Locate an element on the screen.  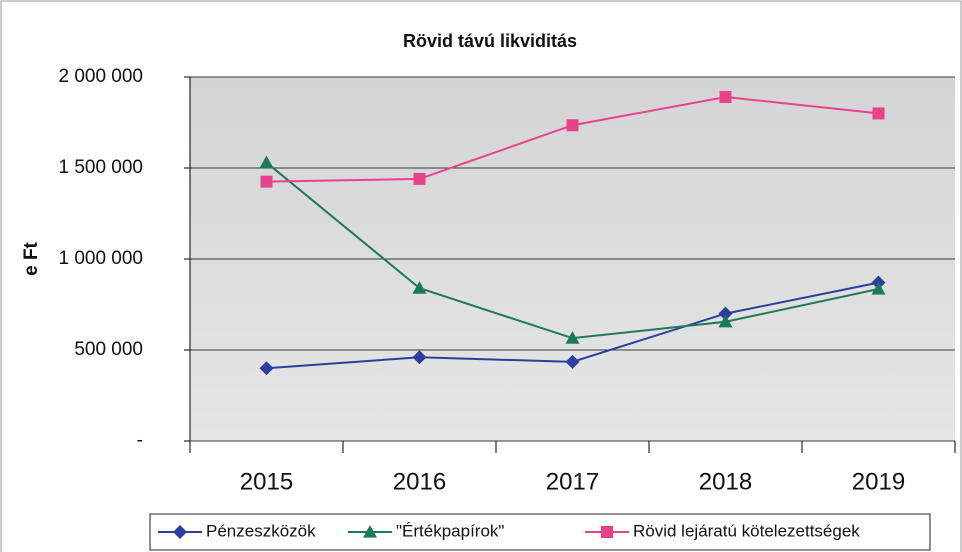
y-tick-label: 500 000 is located at coordinates (108, 349).